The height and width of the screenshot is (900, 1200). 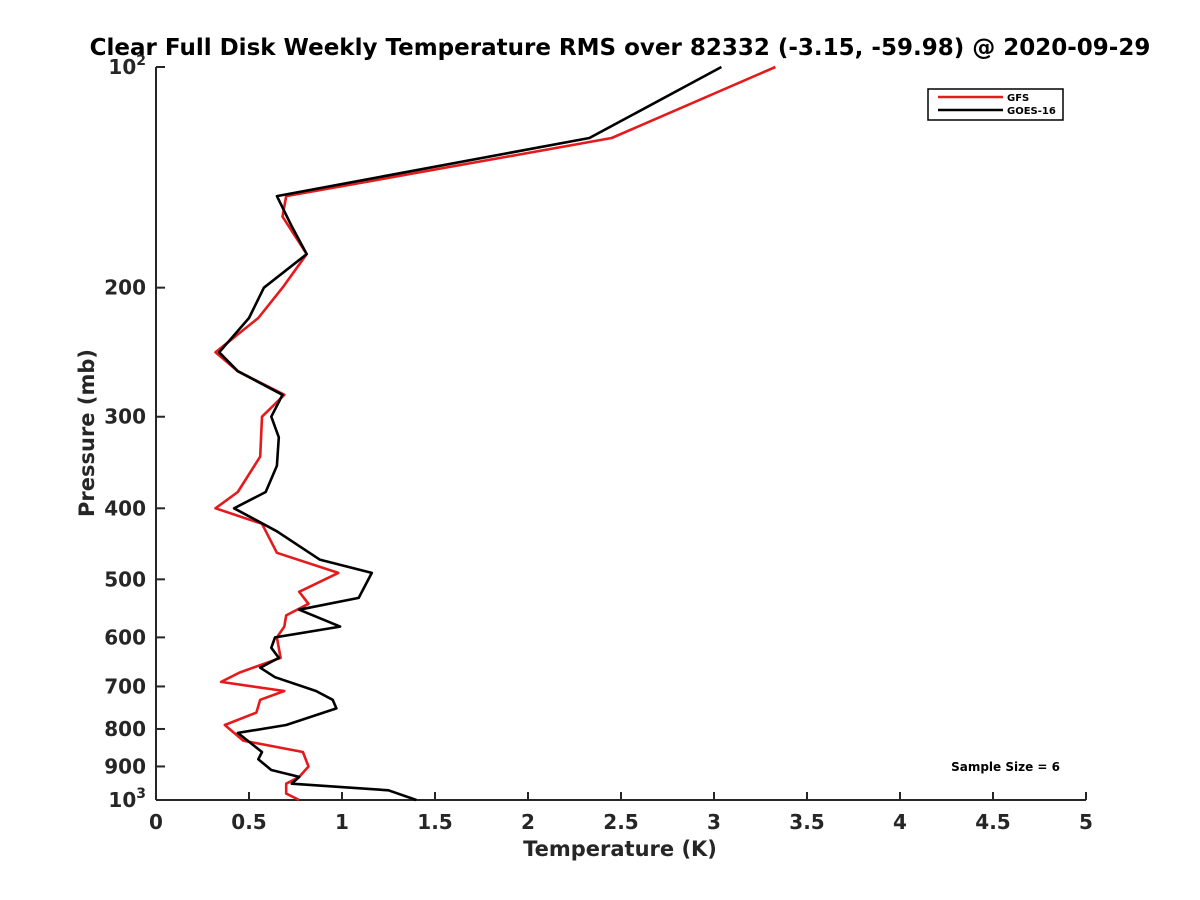 I want to click on y-tick-label: 500, so click(x=125, y=579).